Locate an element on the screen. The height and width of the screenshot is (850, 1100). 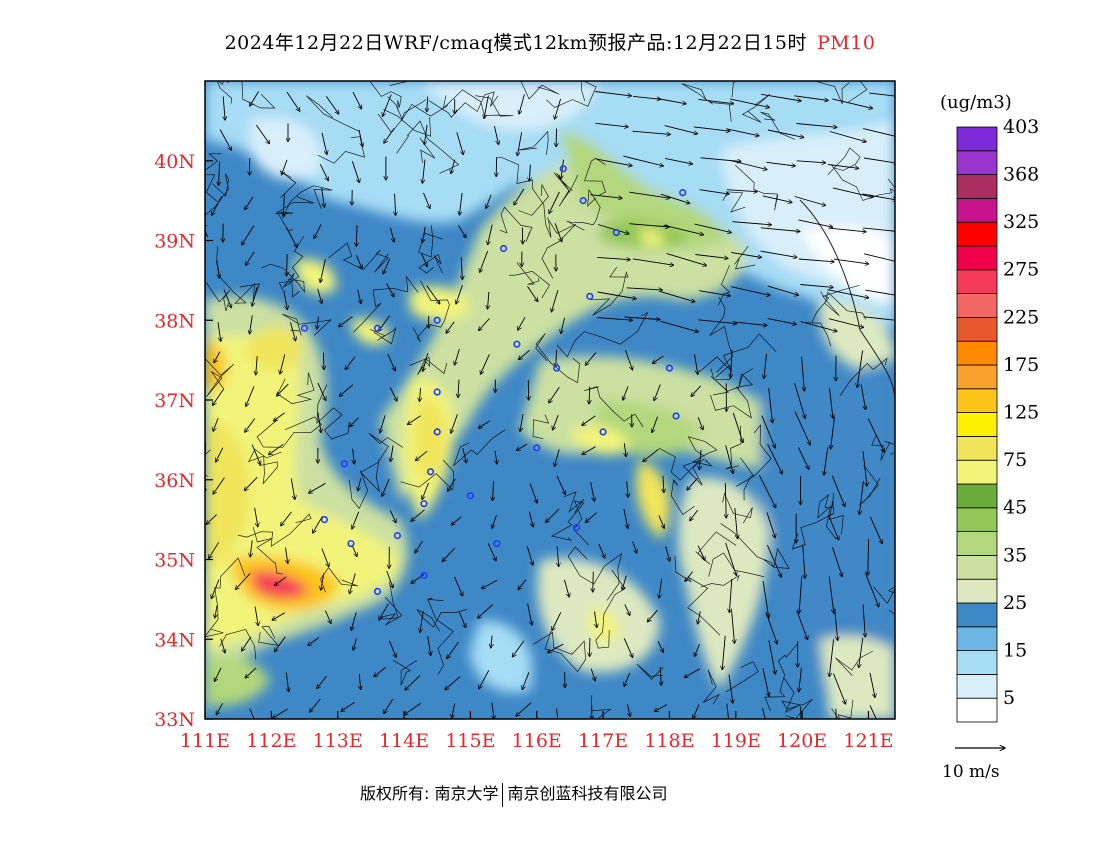
lat-tick-label: 37N is located at coordinates (174, 401).